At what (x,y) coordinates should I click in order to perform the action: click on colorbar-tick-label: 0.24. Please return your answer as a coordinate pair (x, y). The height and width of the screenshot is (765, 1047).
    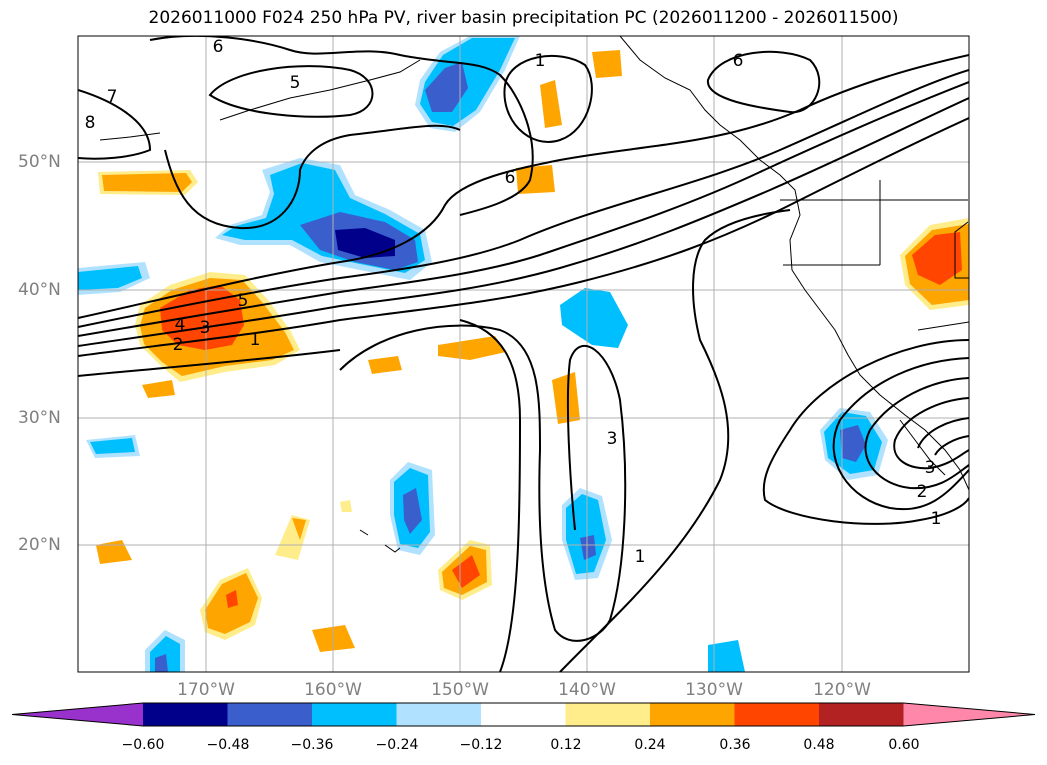
    Looking at the image, I should click on (650, 745).